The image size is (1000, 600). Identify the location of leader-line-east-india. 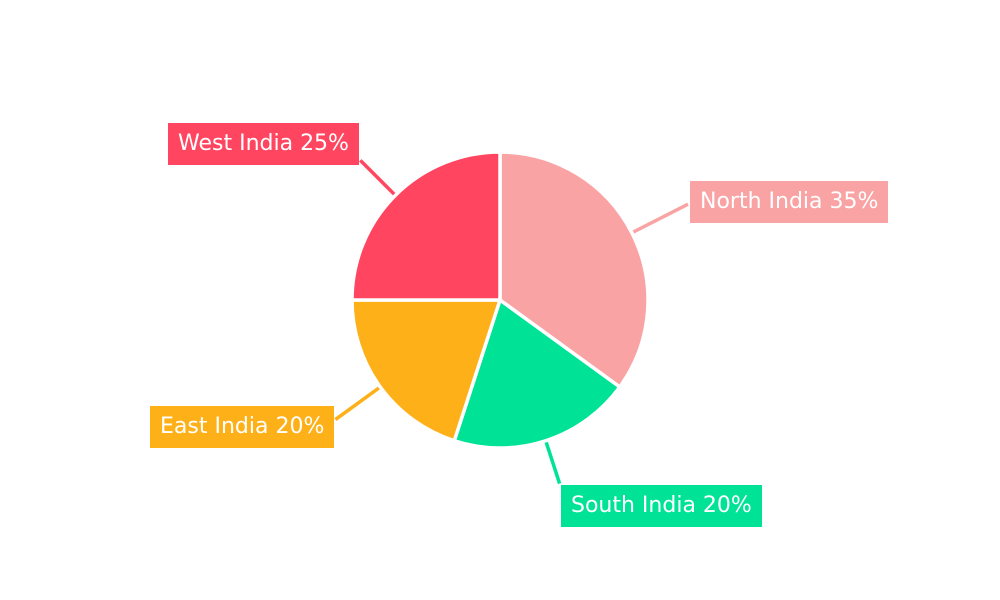
(358, 403).